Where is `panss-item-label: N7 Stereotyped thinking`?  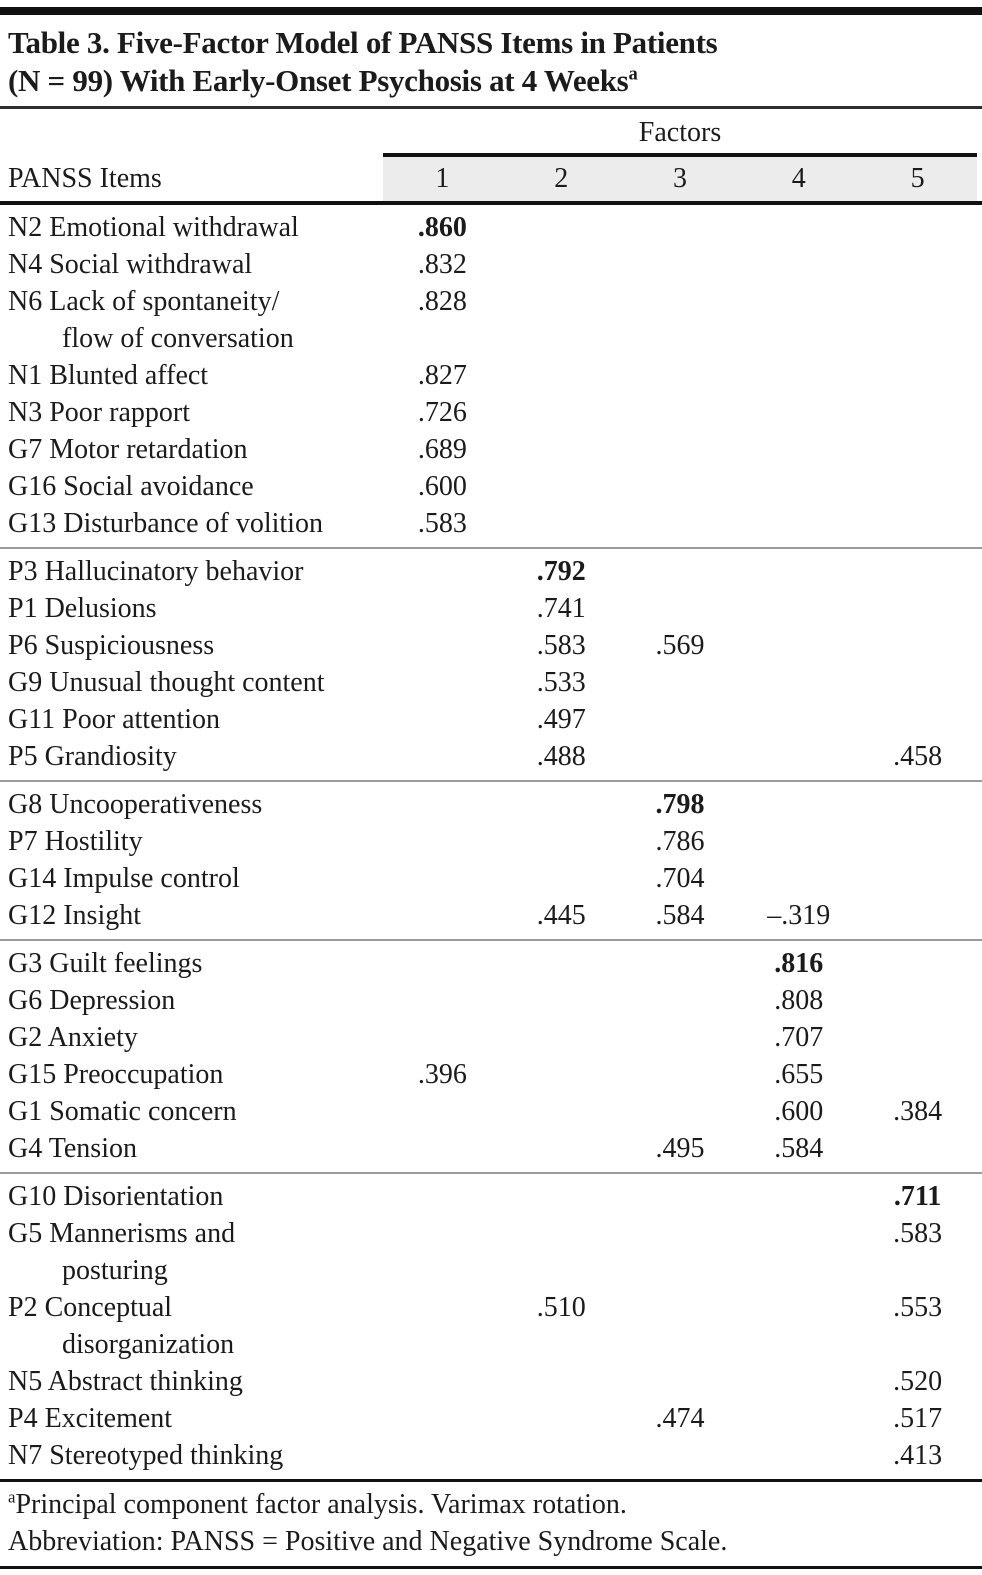 panss-item-label: N7 Stereotyped thinking is located at coordinates (146, 1455).